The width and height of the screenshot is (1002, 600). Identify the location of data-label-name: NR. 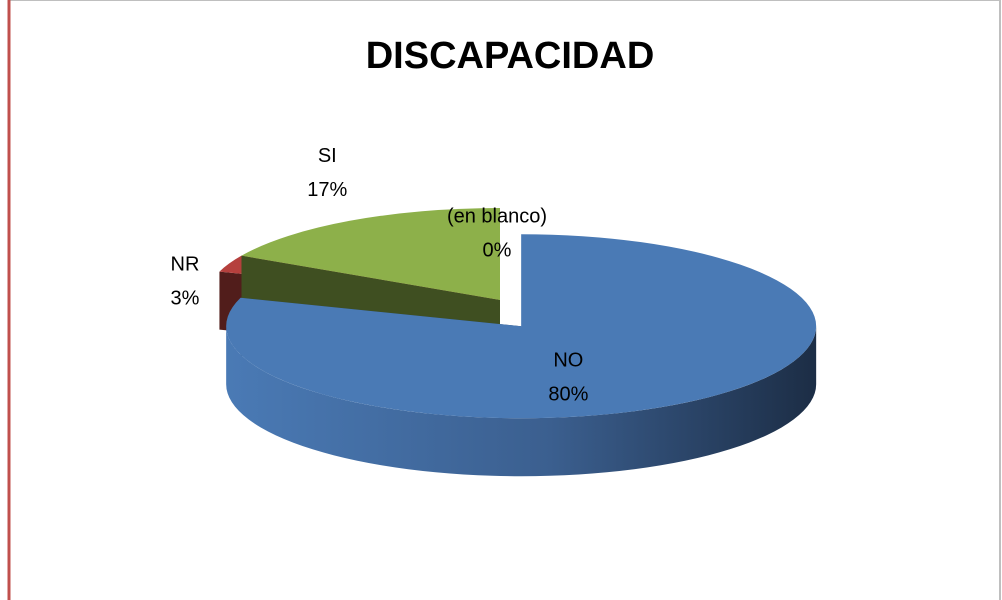
(185, 264).